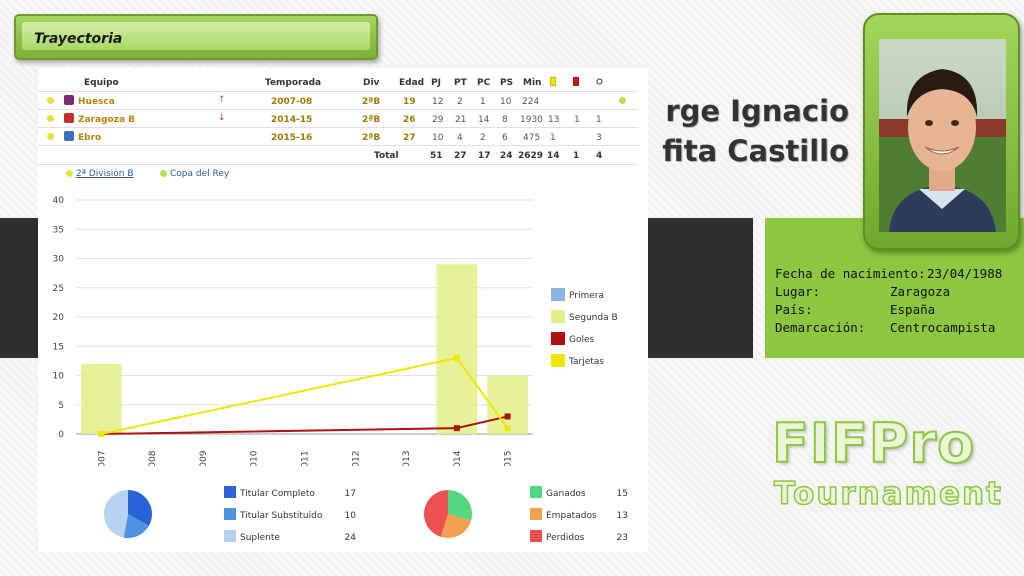 This screenshot has width=1024, height=576. I want to click on pie-legend-value: 23, so click(622, 538).